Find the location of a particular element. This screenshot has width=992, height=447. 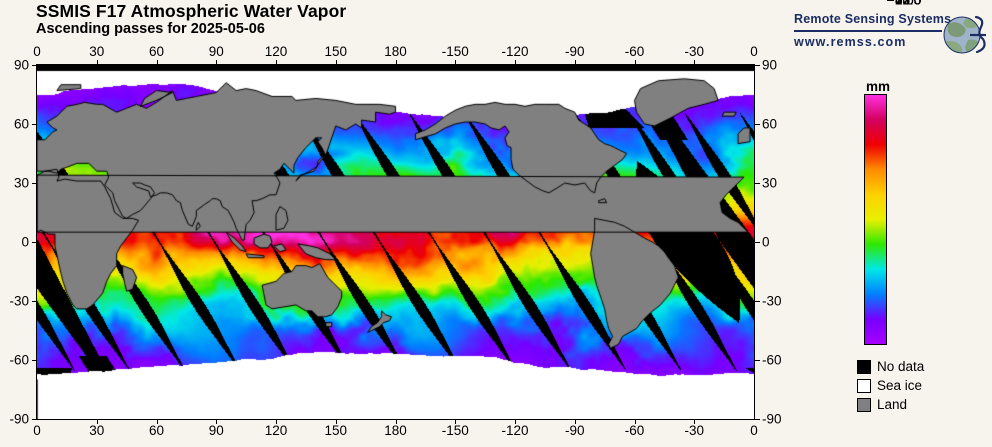

lat-tick-left-60: 60 is located at coordinates (21, 124).